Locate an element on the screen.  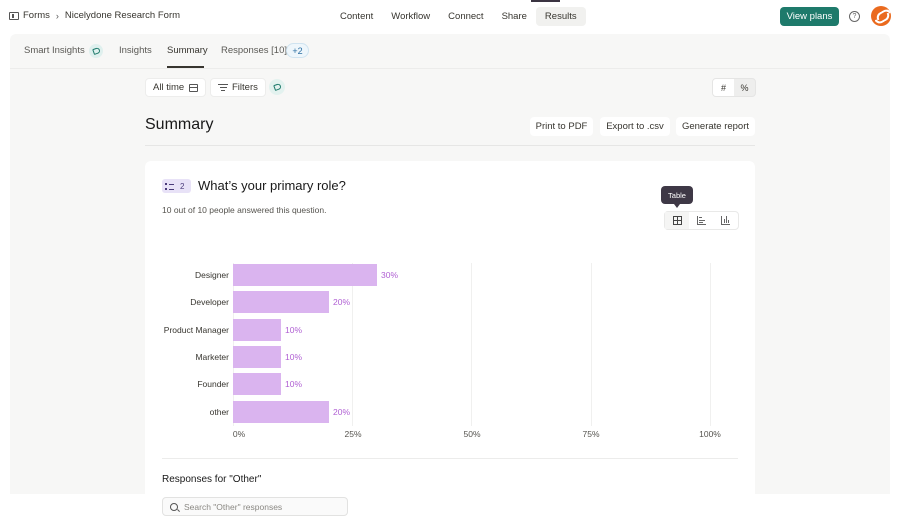
main-nav: Content Workflow Connect Share Results is located at coordinates (458, 16).